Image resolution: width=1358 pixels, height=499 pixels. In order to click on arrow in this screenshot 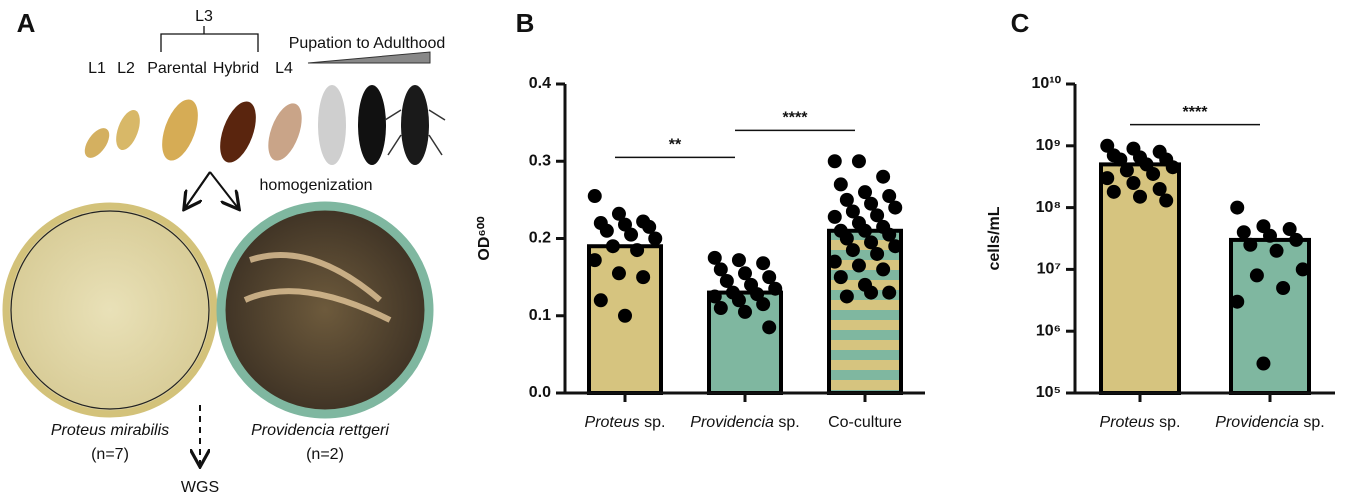, I will do `click(197, 190)`.